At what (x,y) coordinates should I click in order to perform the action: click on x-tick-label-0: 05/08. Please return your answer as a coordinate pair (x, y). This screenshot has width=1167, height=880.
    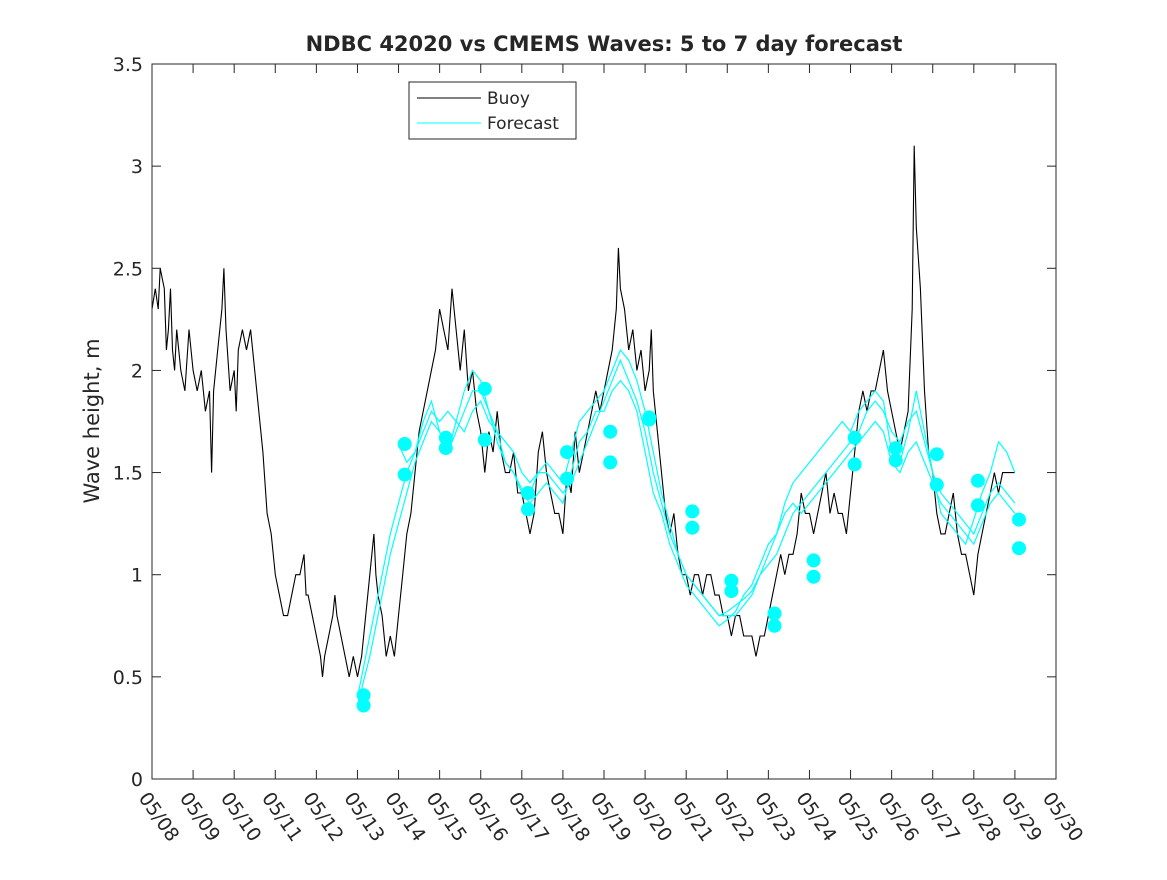
    Looking at the image, I should click on (158, 816).